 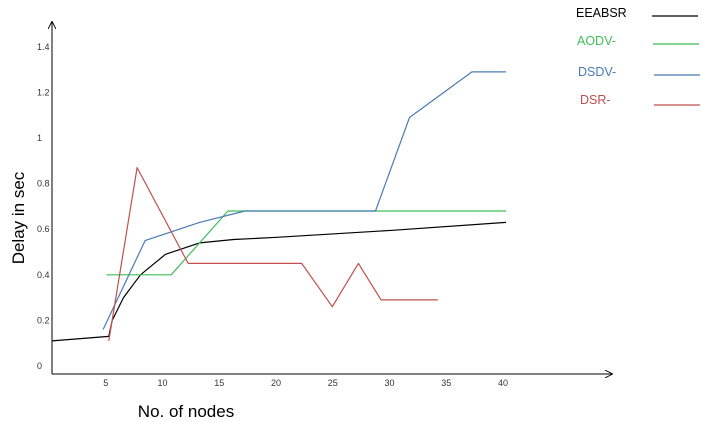 What do you see at coordinates (503, 383) in the screenshot?
I see `x-tick-label: 40` at bounding box center [503, 383].